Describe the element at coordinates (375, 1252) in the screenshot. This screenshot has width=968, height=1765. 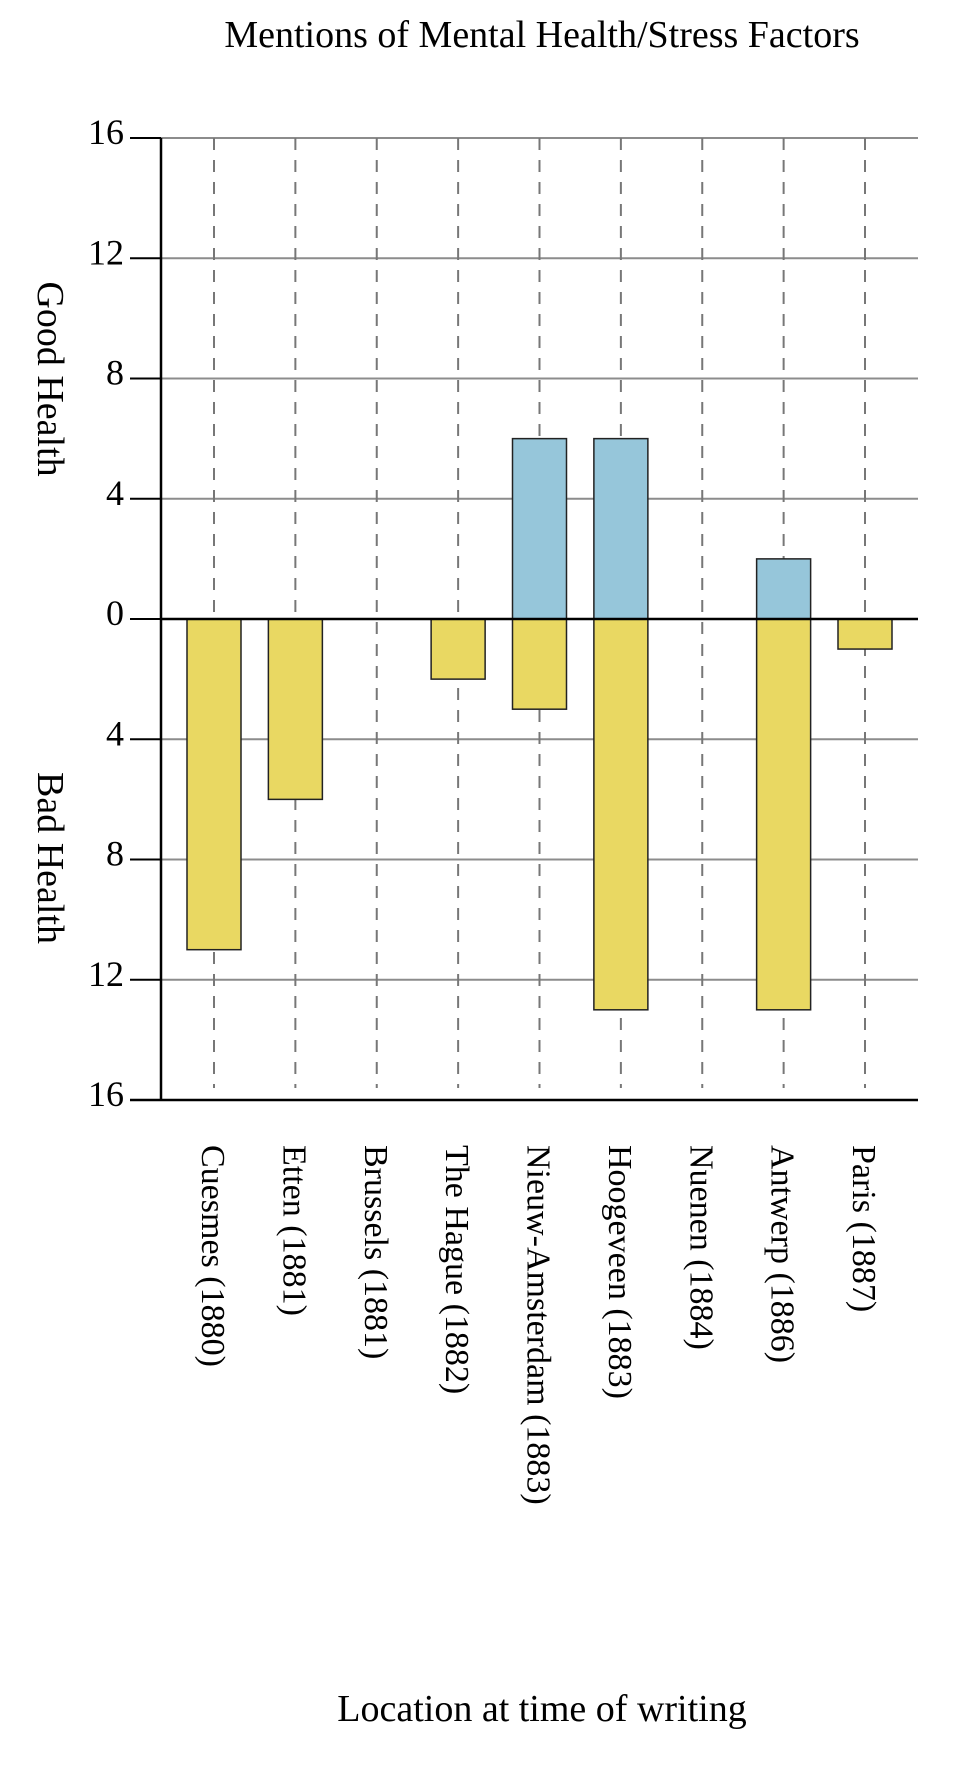
I see `x-tick-label: Brussels (1881)` at that location.